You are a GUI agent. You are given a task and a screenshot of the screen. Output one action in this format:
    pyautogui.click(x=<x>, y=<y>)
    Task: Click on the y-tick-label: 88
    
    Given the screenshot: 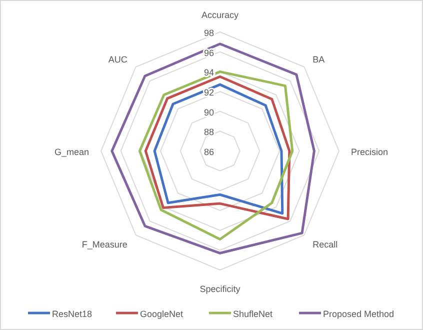 What is the action you would take?
    pyautogui.click(x=209, y=132)
    